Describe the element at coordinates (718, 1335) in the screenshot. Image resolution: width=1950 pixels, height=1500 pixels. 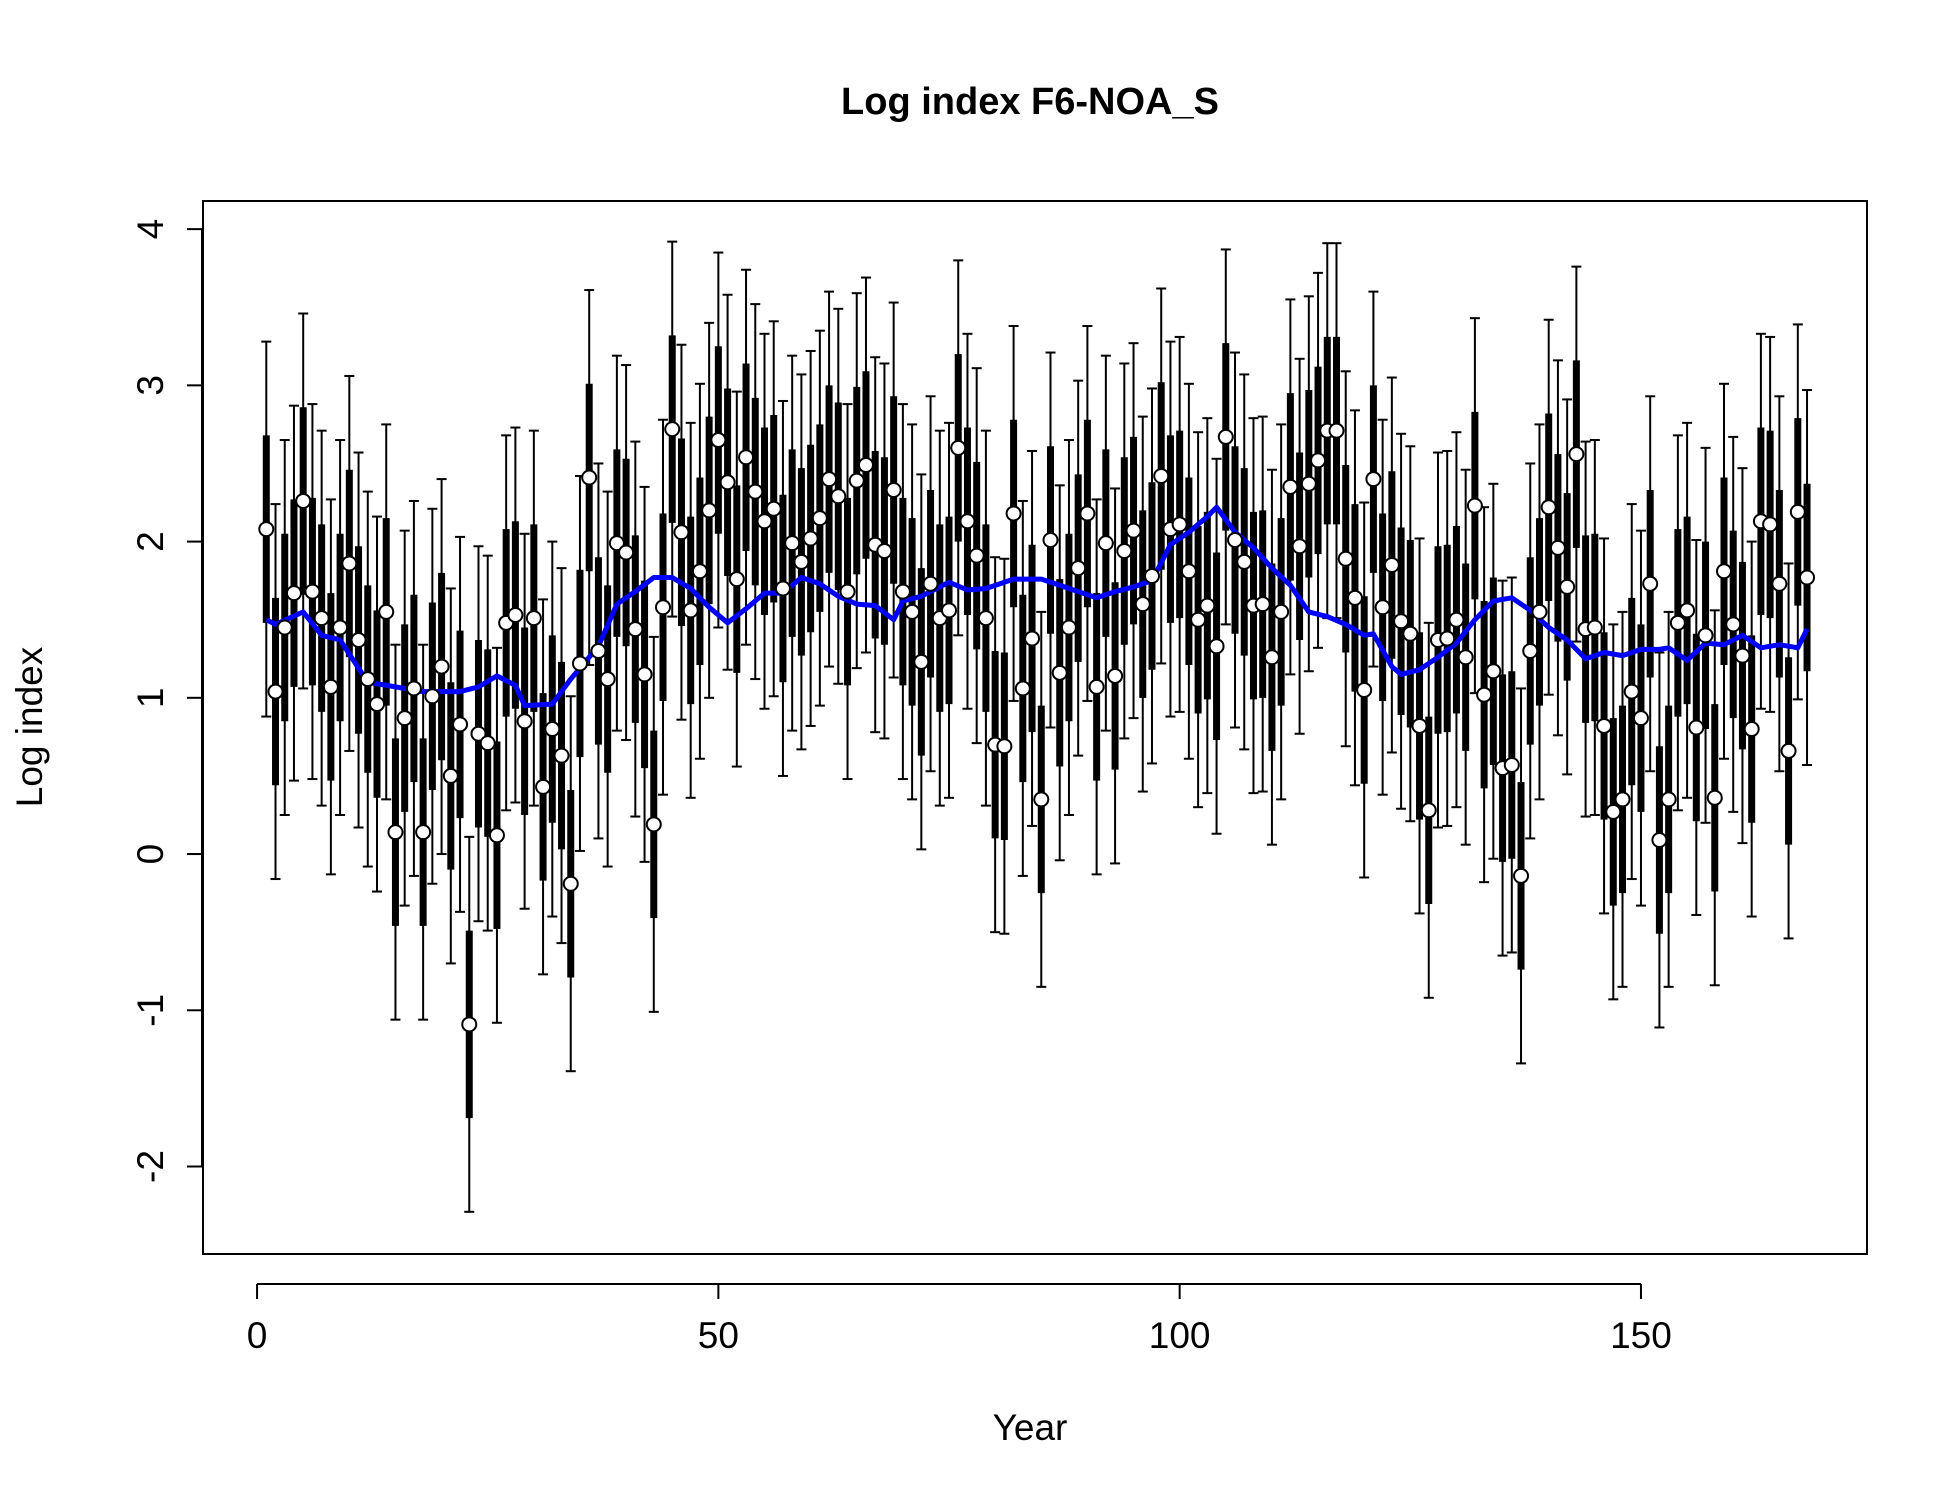
I see `x-tick-label: 50` at that location.